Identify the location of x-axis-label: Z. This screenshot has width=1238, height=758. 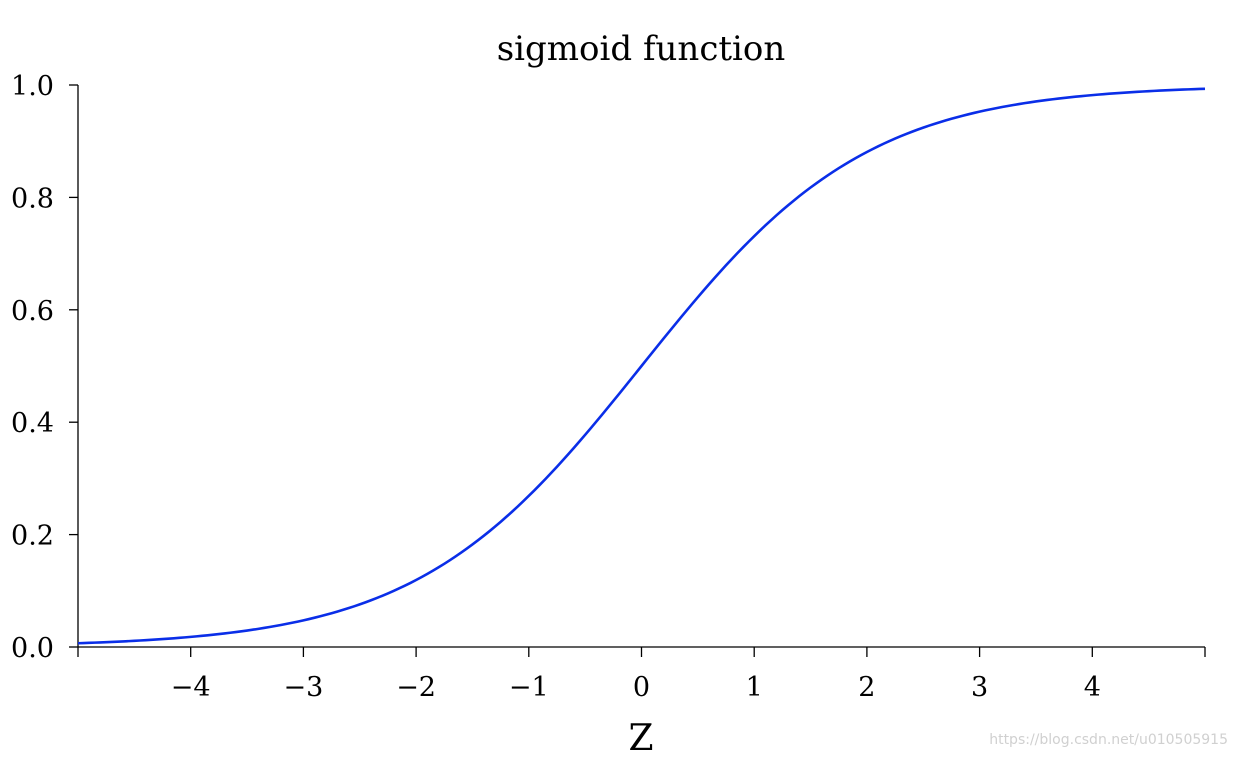
(640, 738).